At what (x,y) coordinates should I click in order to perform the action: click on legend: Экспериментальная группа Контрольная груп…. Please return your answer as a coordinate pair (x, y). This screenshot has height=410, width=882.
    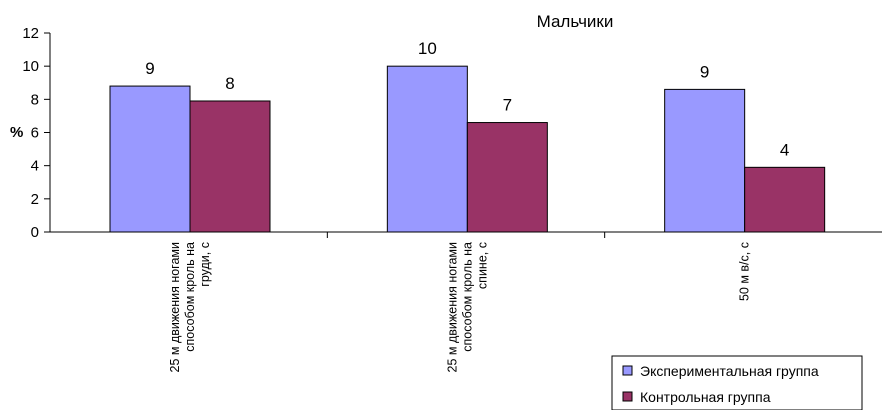
    Looking at the image, I should click on (737, 382).